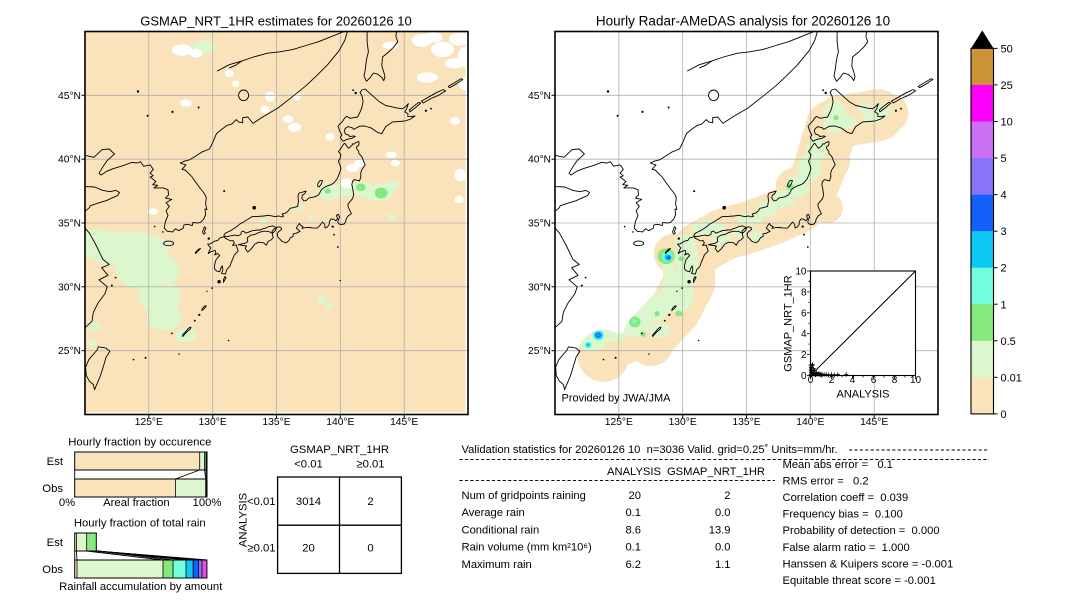 This screenshot has width=1080, height=612. Describe the element at coordinates (1011, 378) in the screenshot. I see `svg-text: 0.01` at that location.